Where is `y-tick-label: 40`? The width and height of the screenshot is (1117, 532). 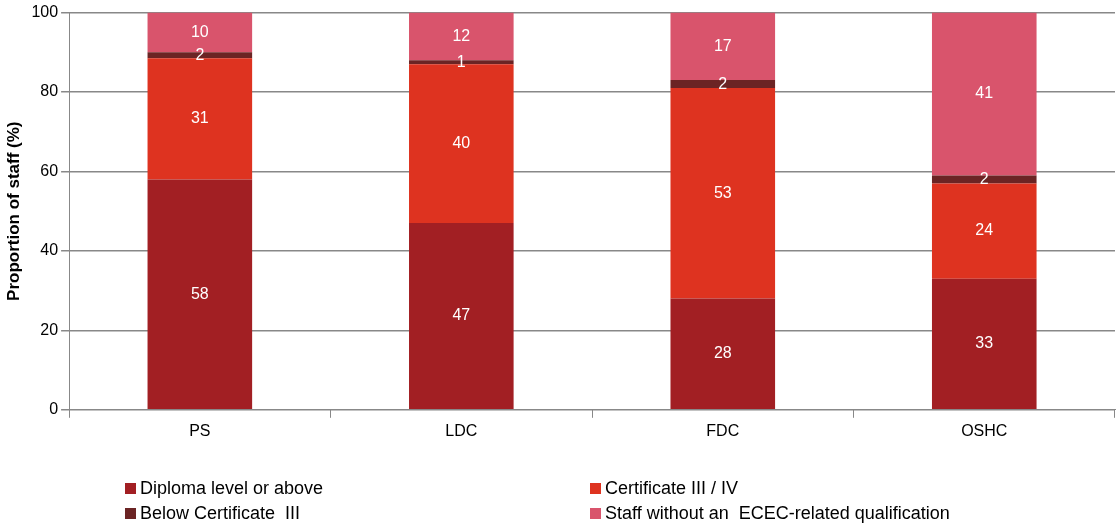
y-tick-label: 40 is located at coordinates (49, 250).